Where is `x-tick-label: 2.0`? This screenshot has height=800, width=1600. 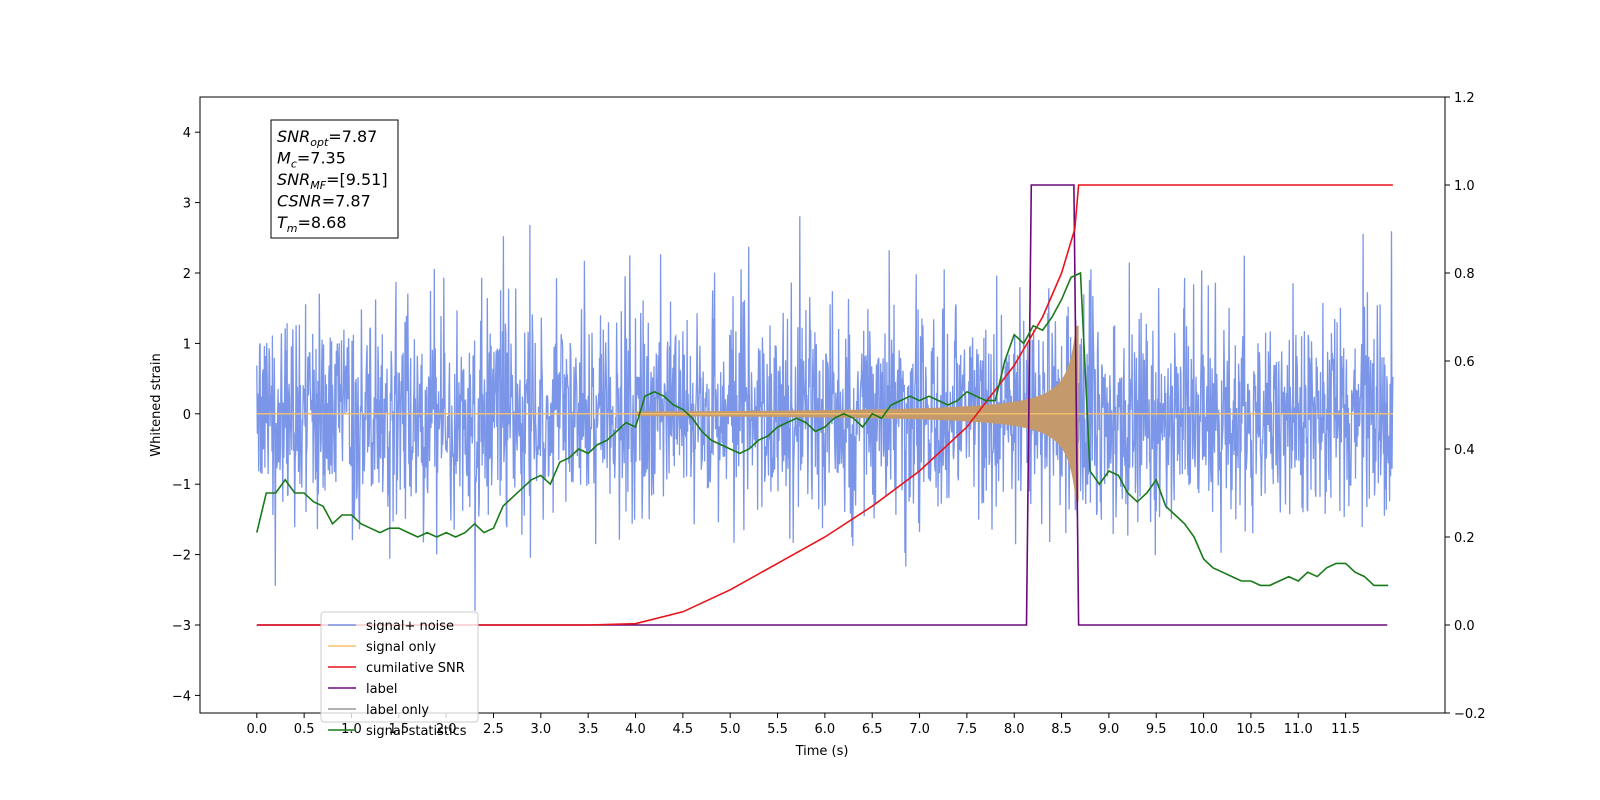
x-tick-label: 2.0 is located at coordinates (446, 729).